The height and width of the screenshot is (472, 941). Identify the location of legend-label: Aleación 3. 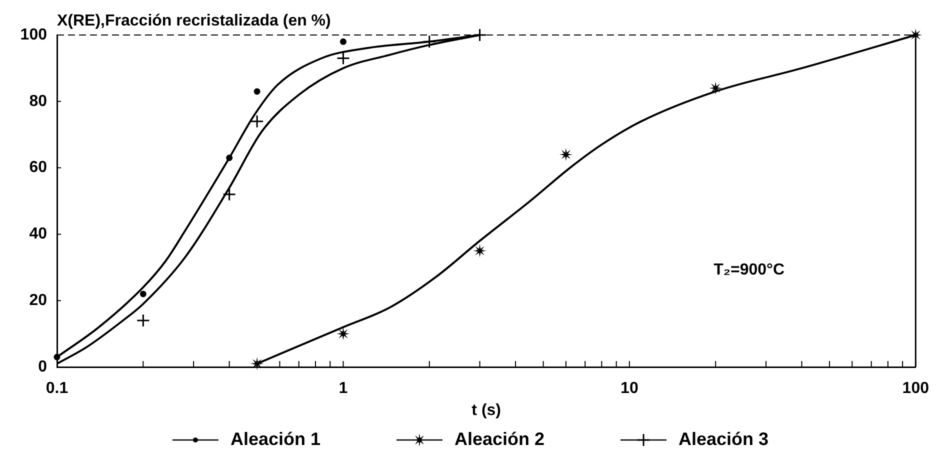
(723, 438).